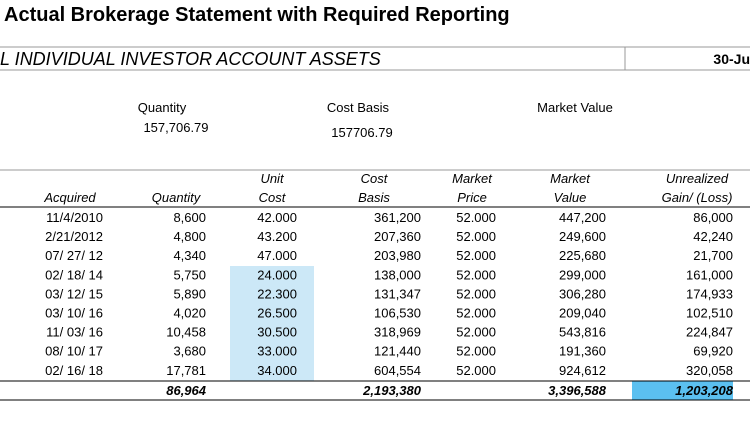  Describe the element at coordinates (697, 178) in the screenshot. I see `column-header: Unrealized` at that location.